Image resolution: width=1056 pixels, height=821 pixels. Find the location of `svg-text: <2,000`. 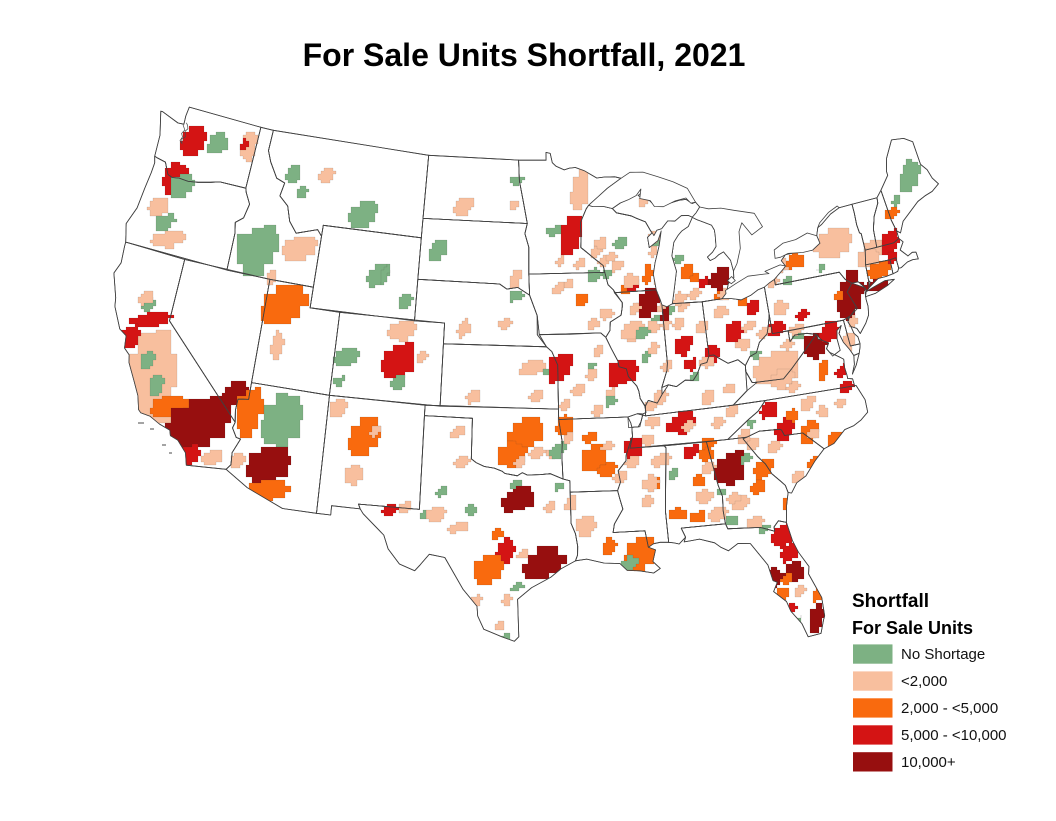

svg-text: <2,000 is located at coordinates (924, 681).